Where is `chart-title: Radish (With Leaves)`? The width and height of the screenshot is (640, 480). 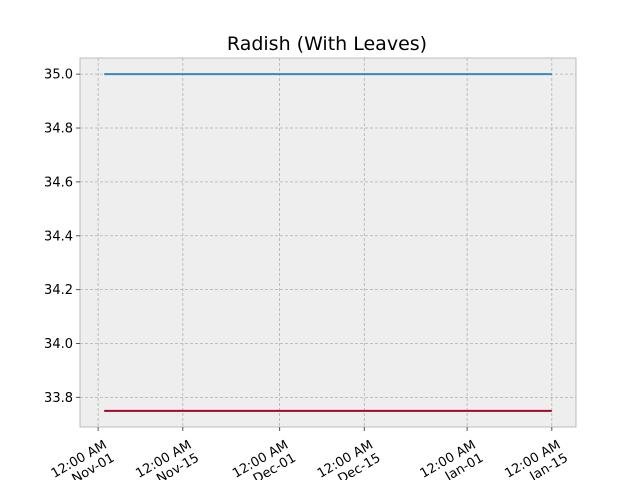
chart-title: Radish (With Leaves) is located at coordinates (327, 44).